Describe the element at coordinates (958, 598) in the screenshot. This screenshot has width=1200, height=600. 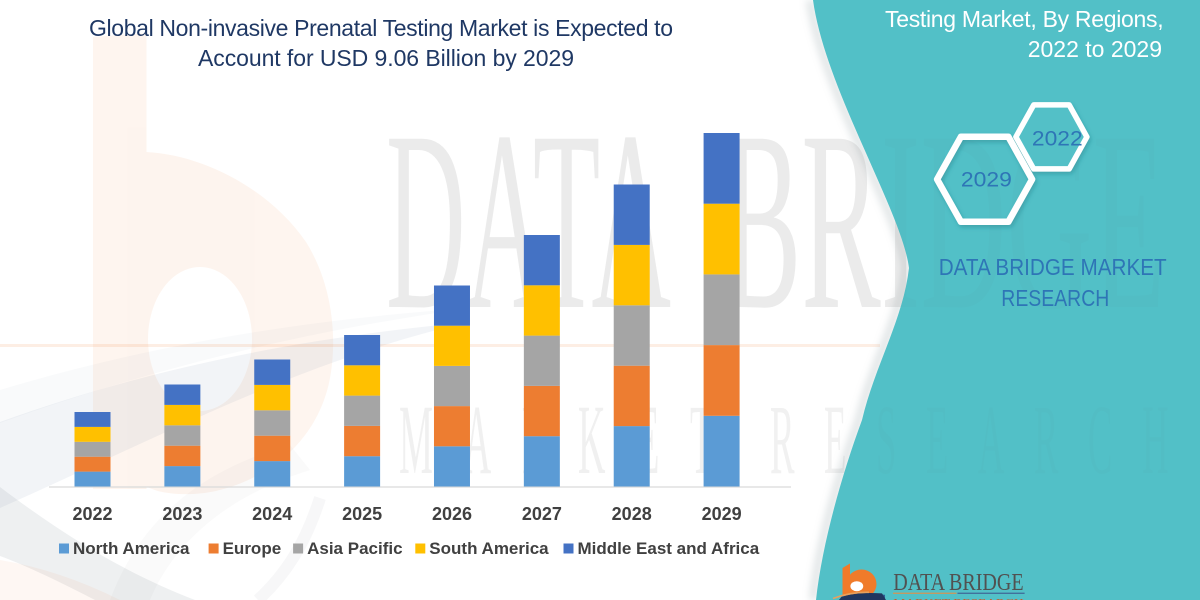
I see `svg-text: MARKET RESEARCH` at that location.